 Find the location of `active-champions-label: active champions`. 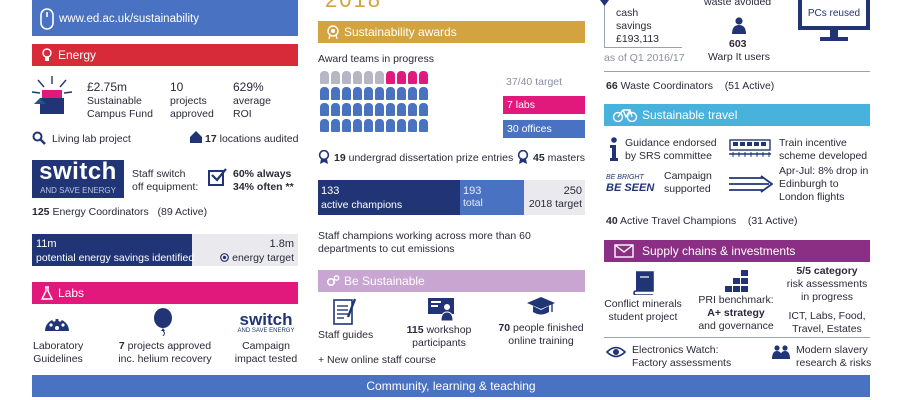

active-champions-label: active champions is located at coordinates (362, 205).